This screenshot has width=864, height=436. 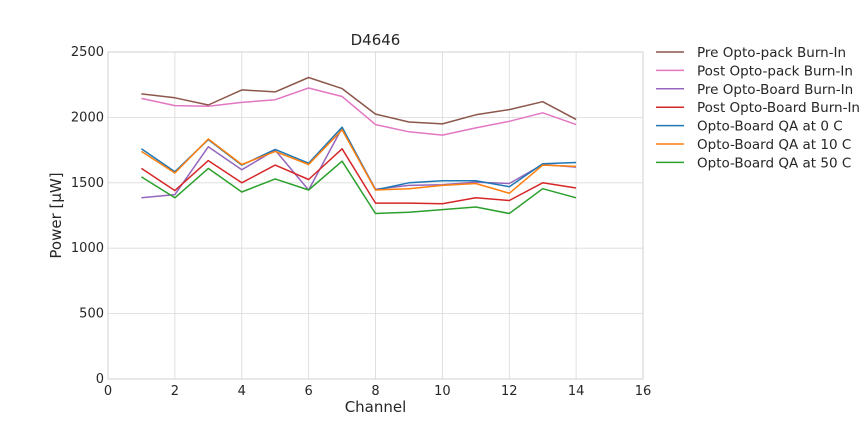 I want to click on x-tick-label: 0, so click(x=108, y=391).